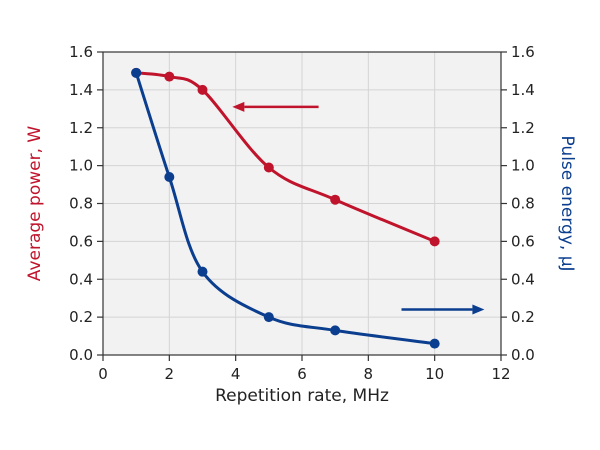 The width and height of the screenshot is (600, 450). What do you see at coordinates (35, 204) in the screenshot?
I see `y-axis-left-title: Average power, W` at bounding box center [35, 204].